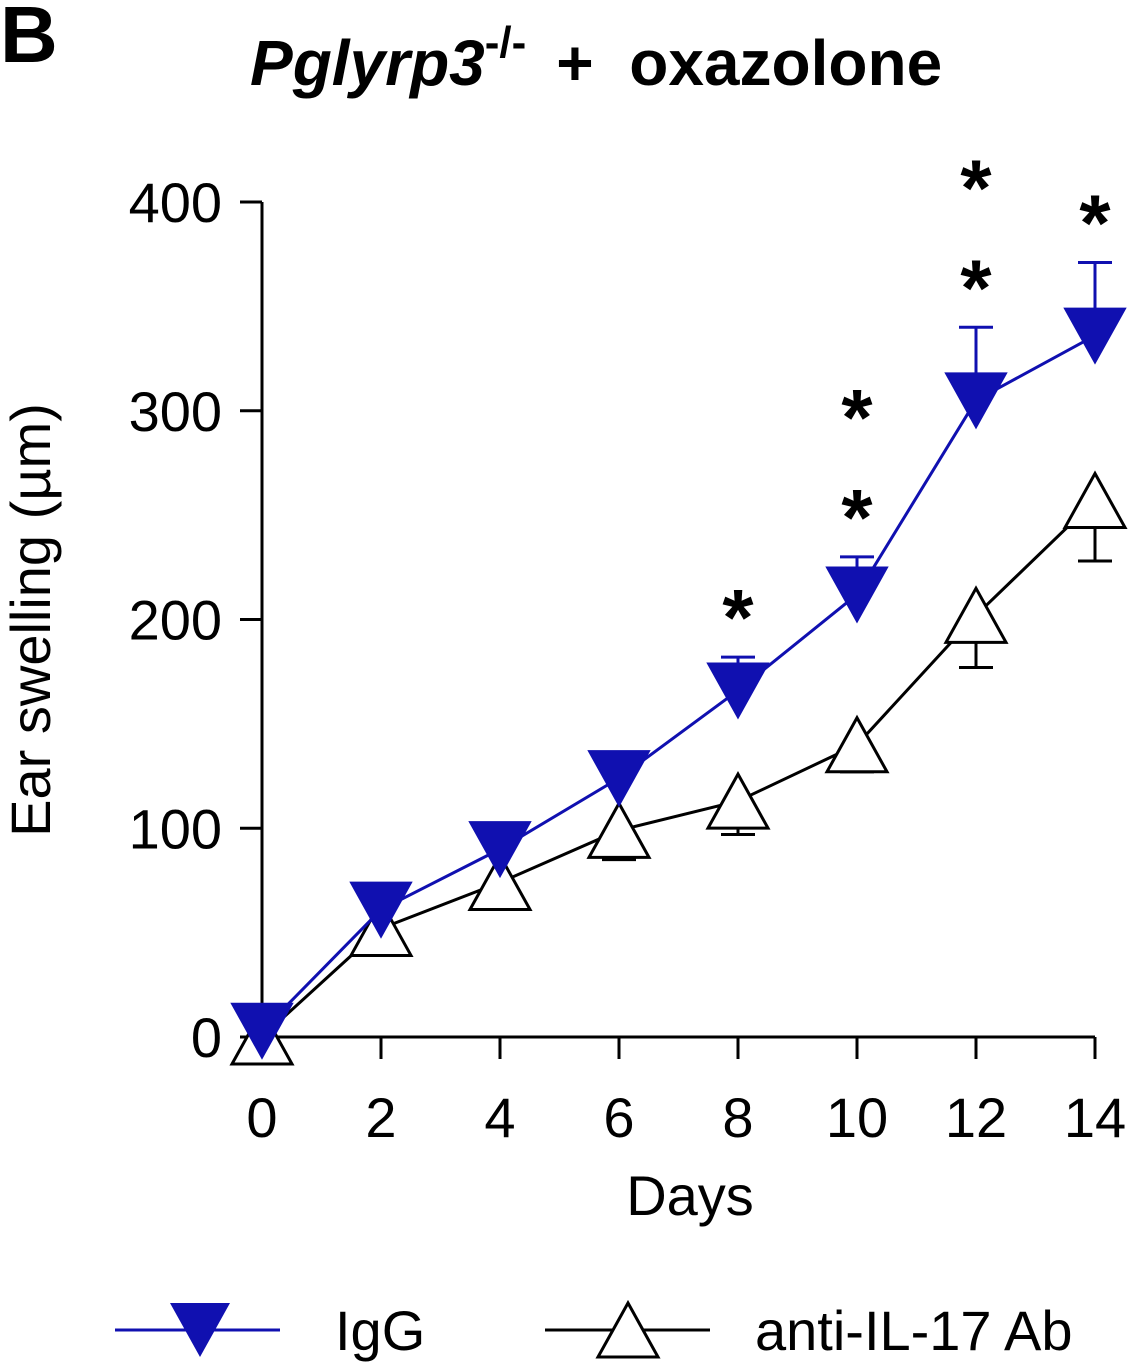  Describe the element at coordinates (175, 828) in the screenshot. I see `y-tick-label: 100` at that location.